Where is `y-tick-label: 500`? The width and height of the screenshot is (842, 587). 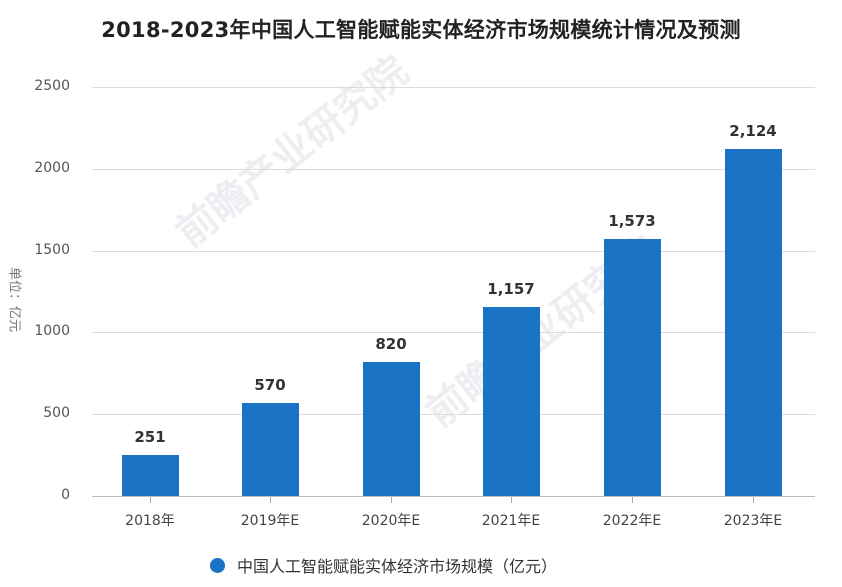
y-tick-label: 500 is located at coordinates (56, 413).